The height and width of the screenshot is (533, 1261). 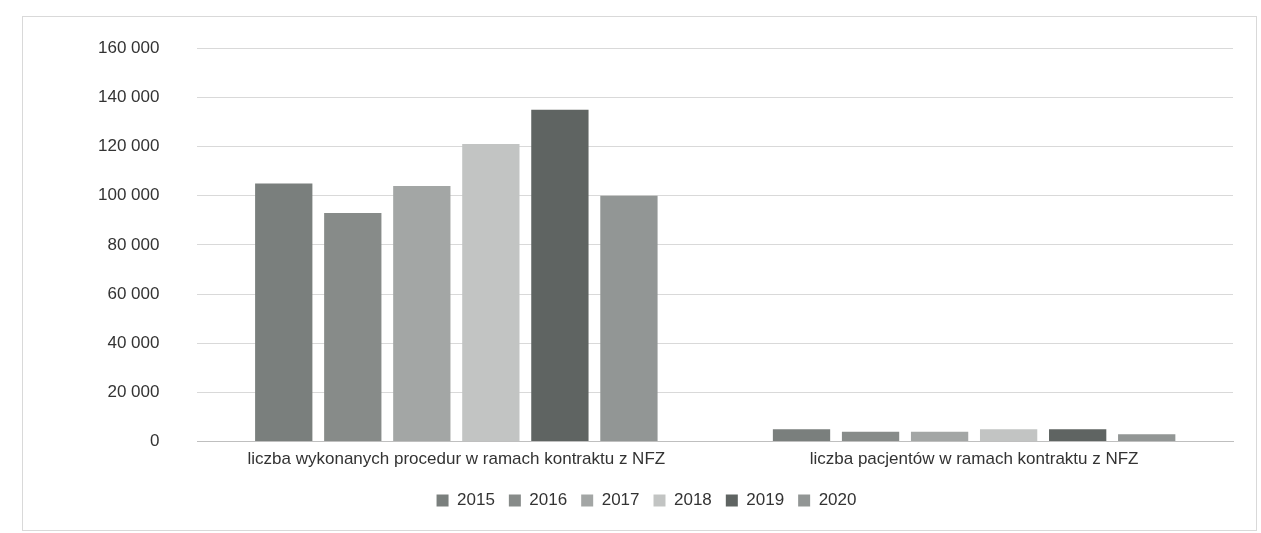 What do you see at coordinates (837, 500) in the screenshot?
I see `legend-label: 2020` at bounding box center [837, 500].